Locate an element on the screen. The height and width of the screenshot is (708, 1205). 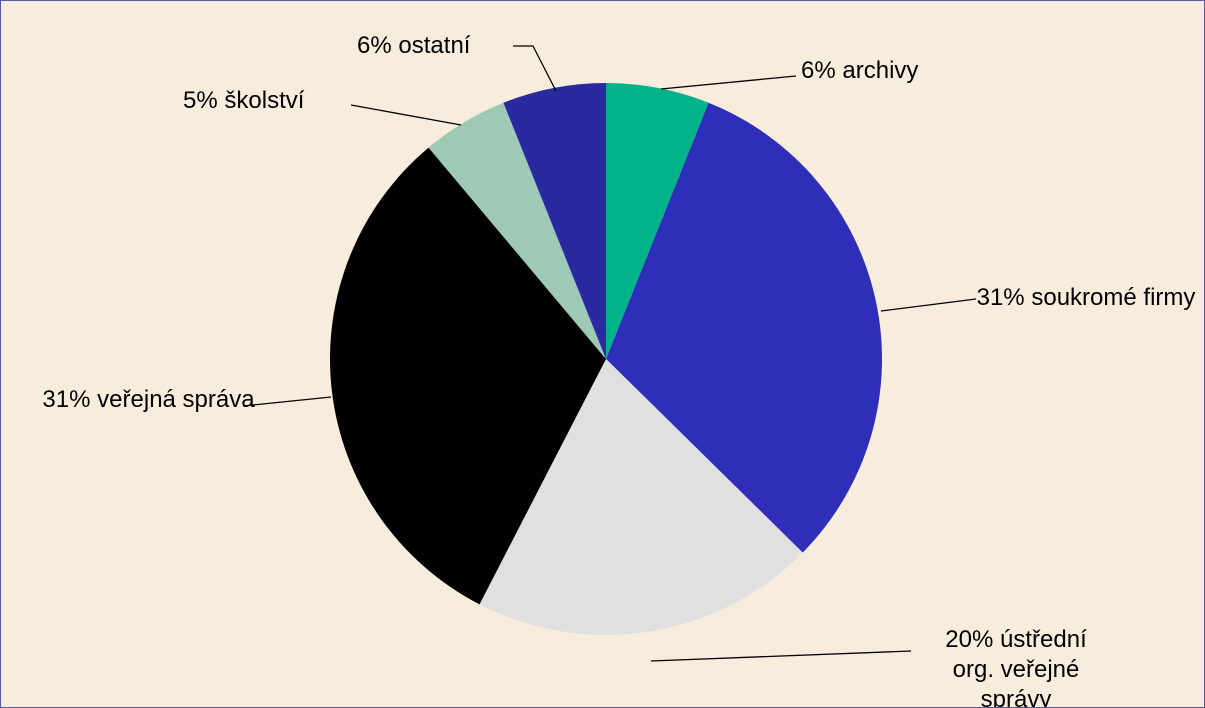
value-label: 5% is located at coordinates (200, 100).